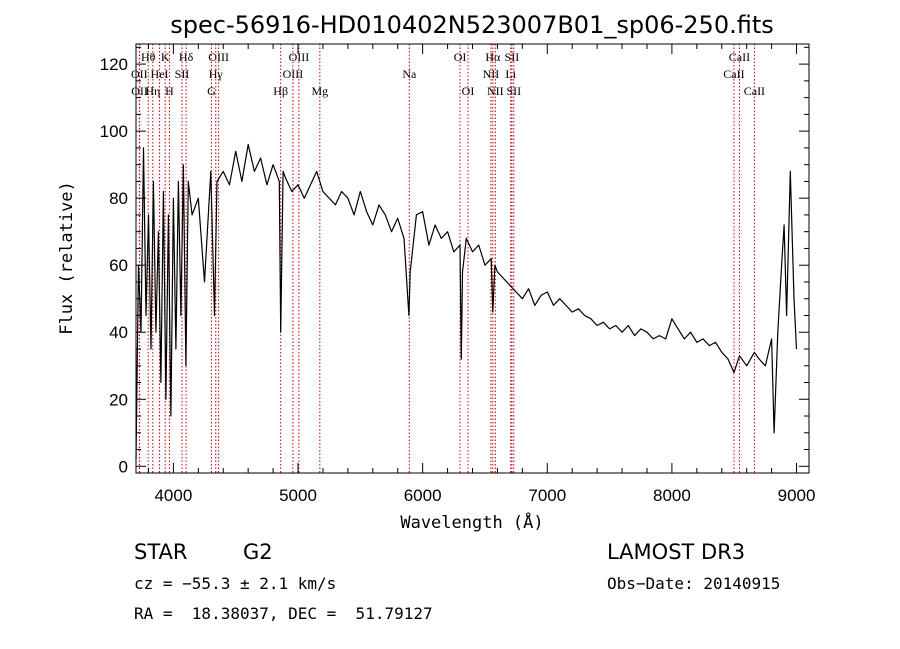 The height and width of the screenshot is (649, 900). Describe the element at coordinates (298, 495) in the screenshot. I see `x-tick-label: 5000` at that location.